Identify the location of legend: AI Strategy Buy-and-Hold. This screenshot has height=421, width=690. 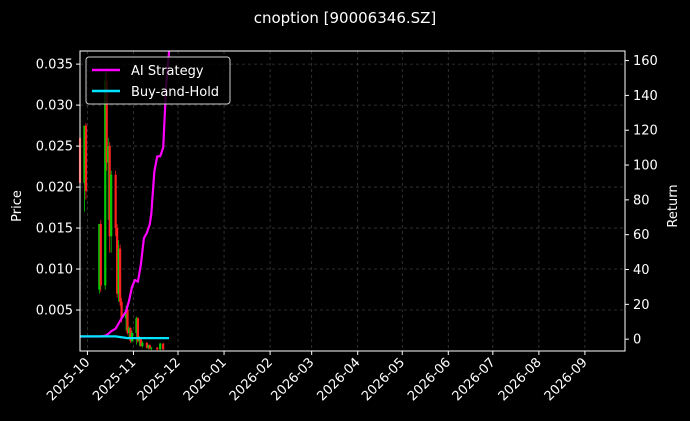
(158, 80).